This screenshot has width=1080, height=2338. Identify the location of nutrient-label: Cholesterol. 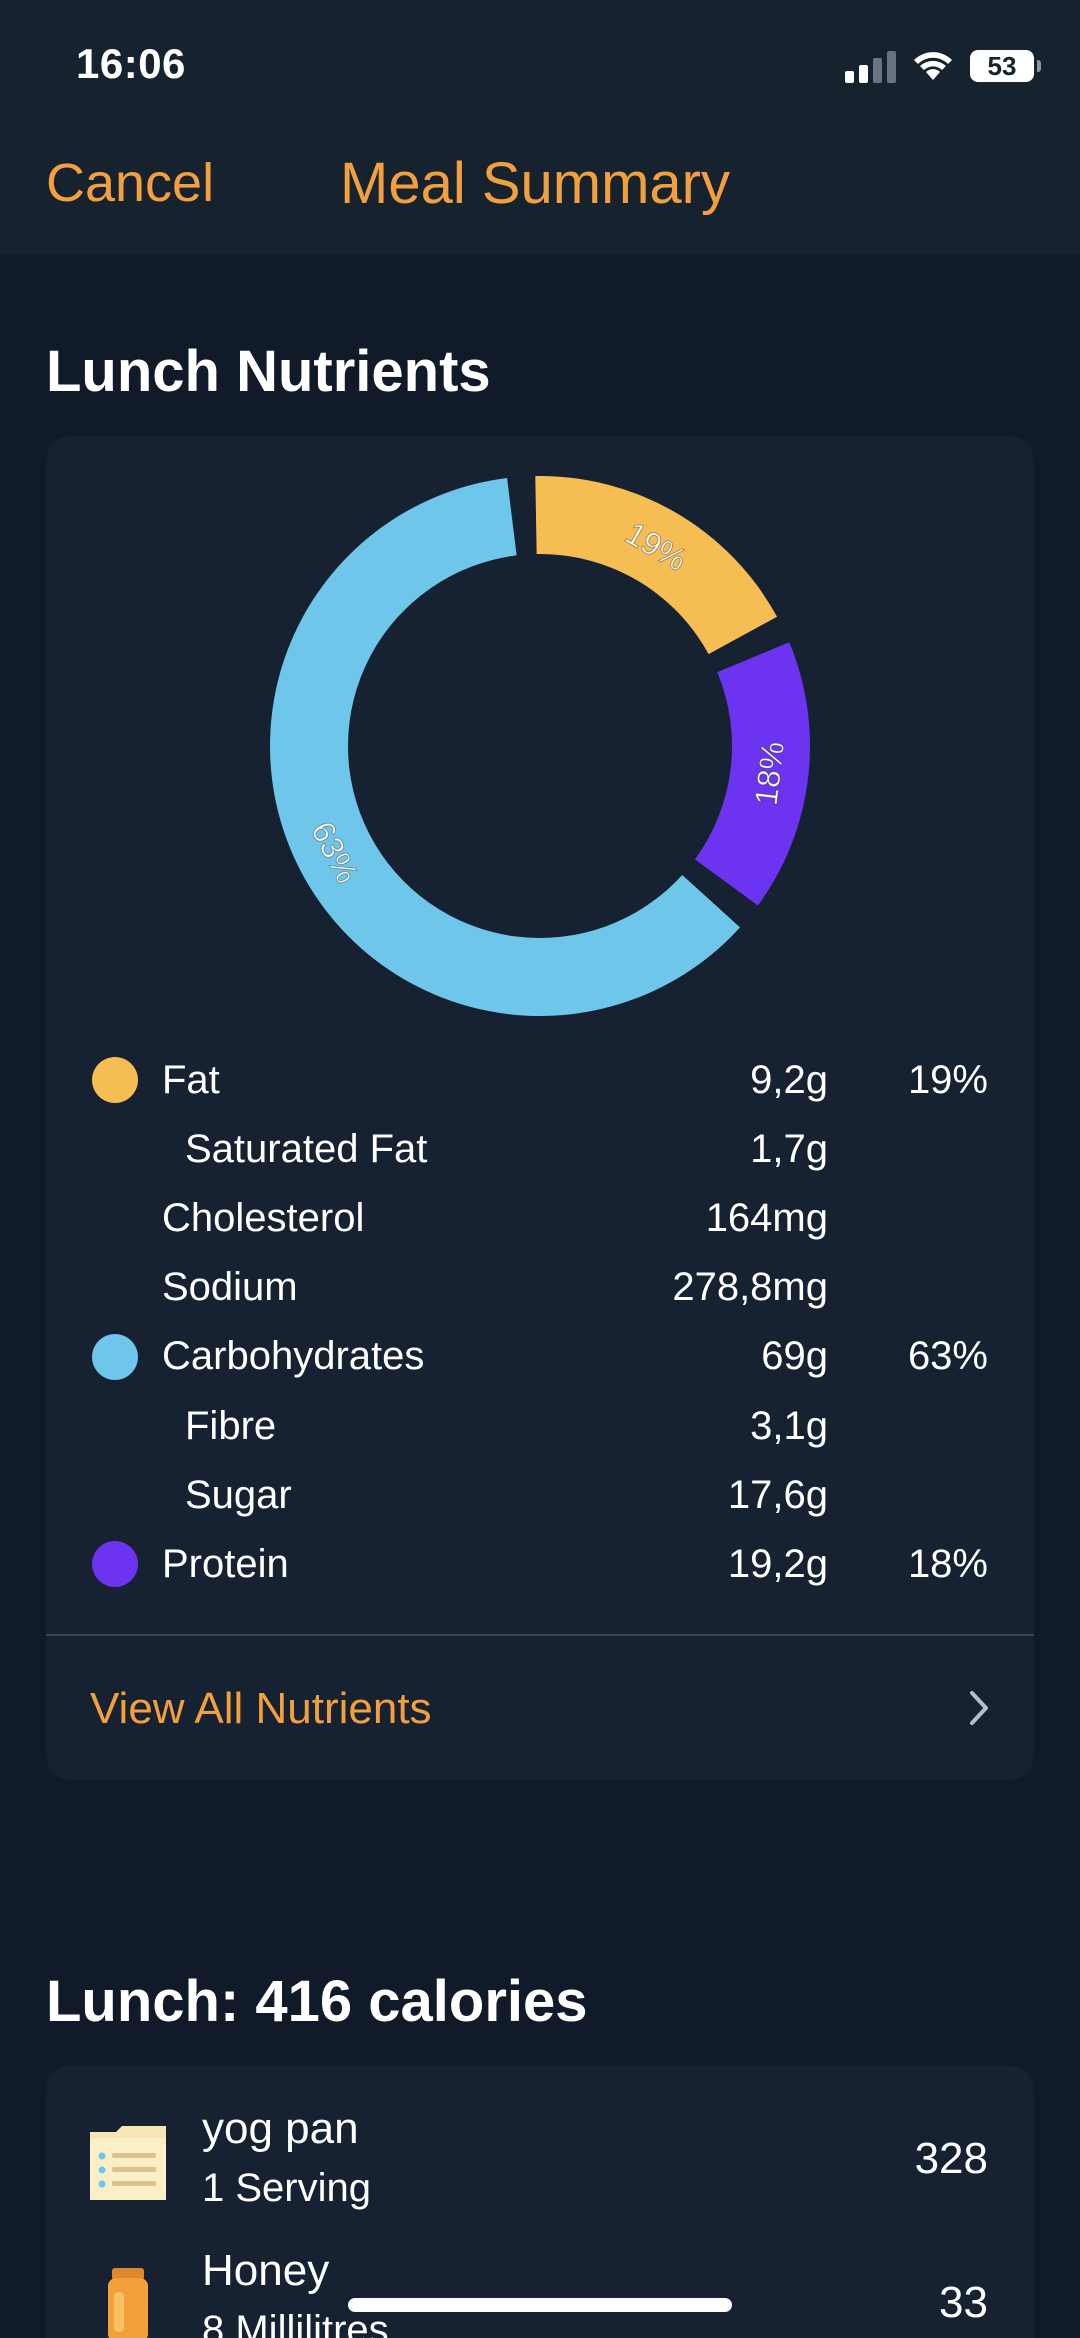
(263, 1217).